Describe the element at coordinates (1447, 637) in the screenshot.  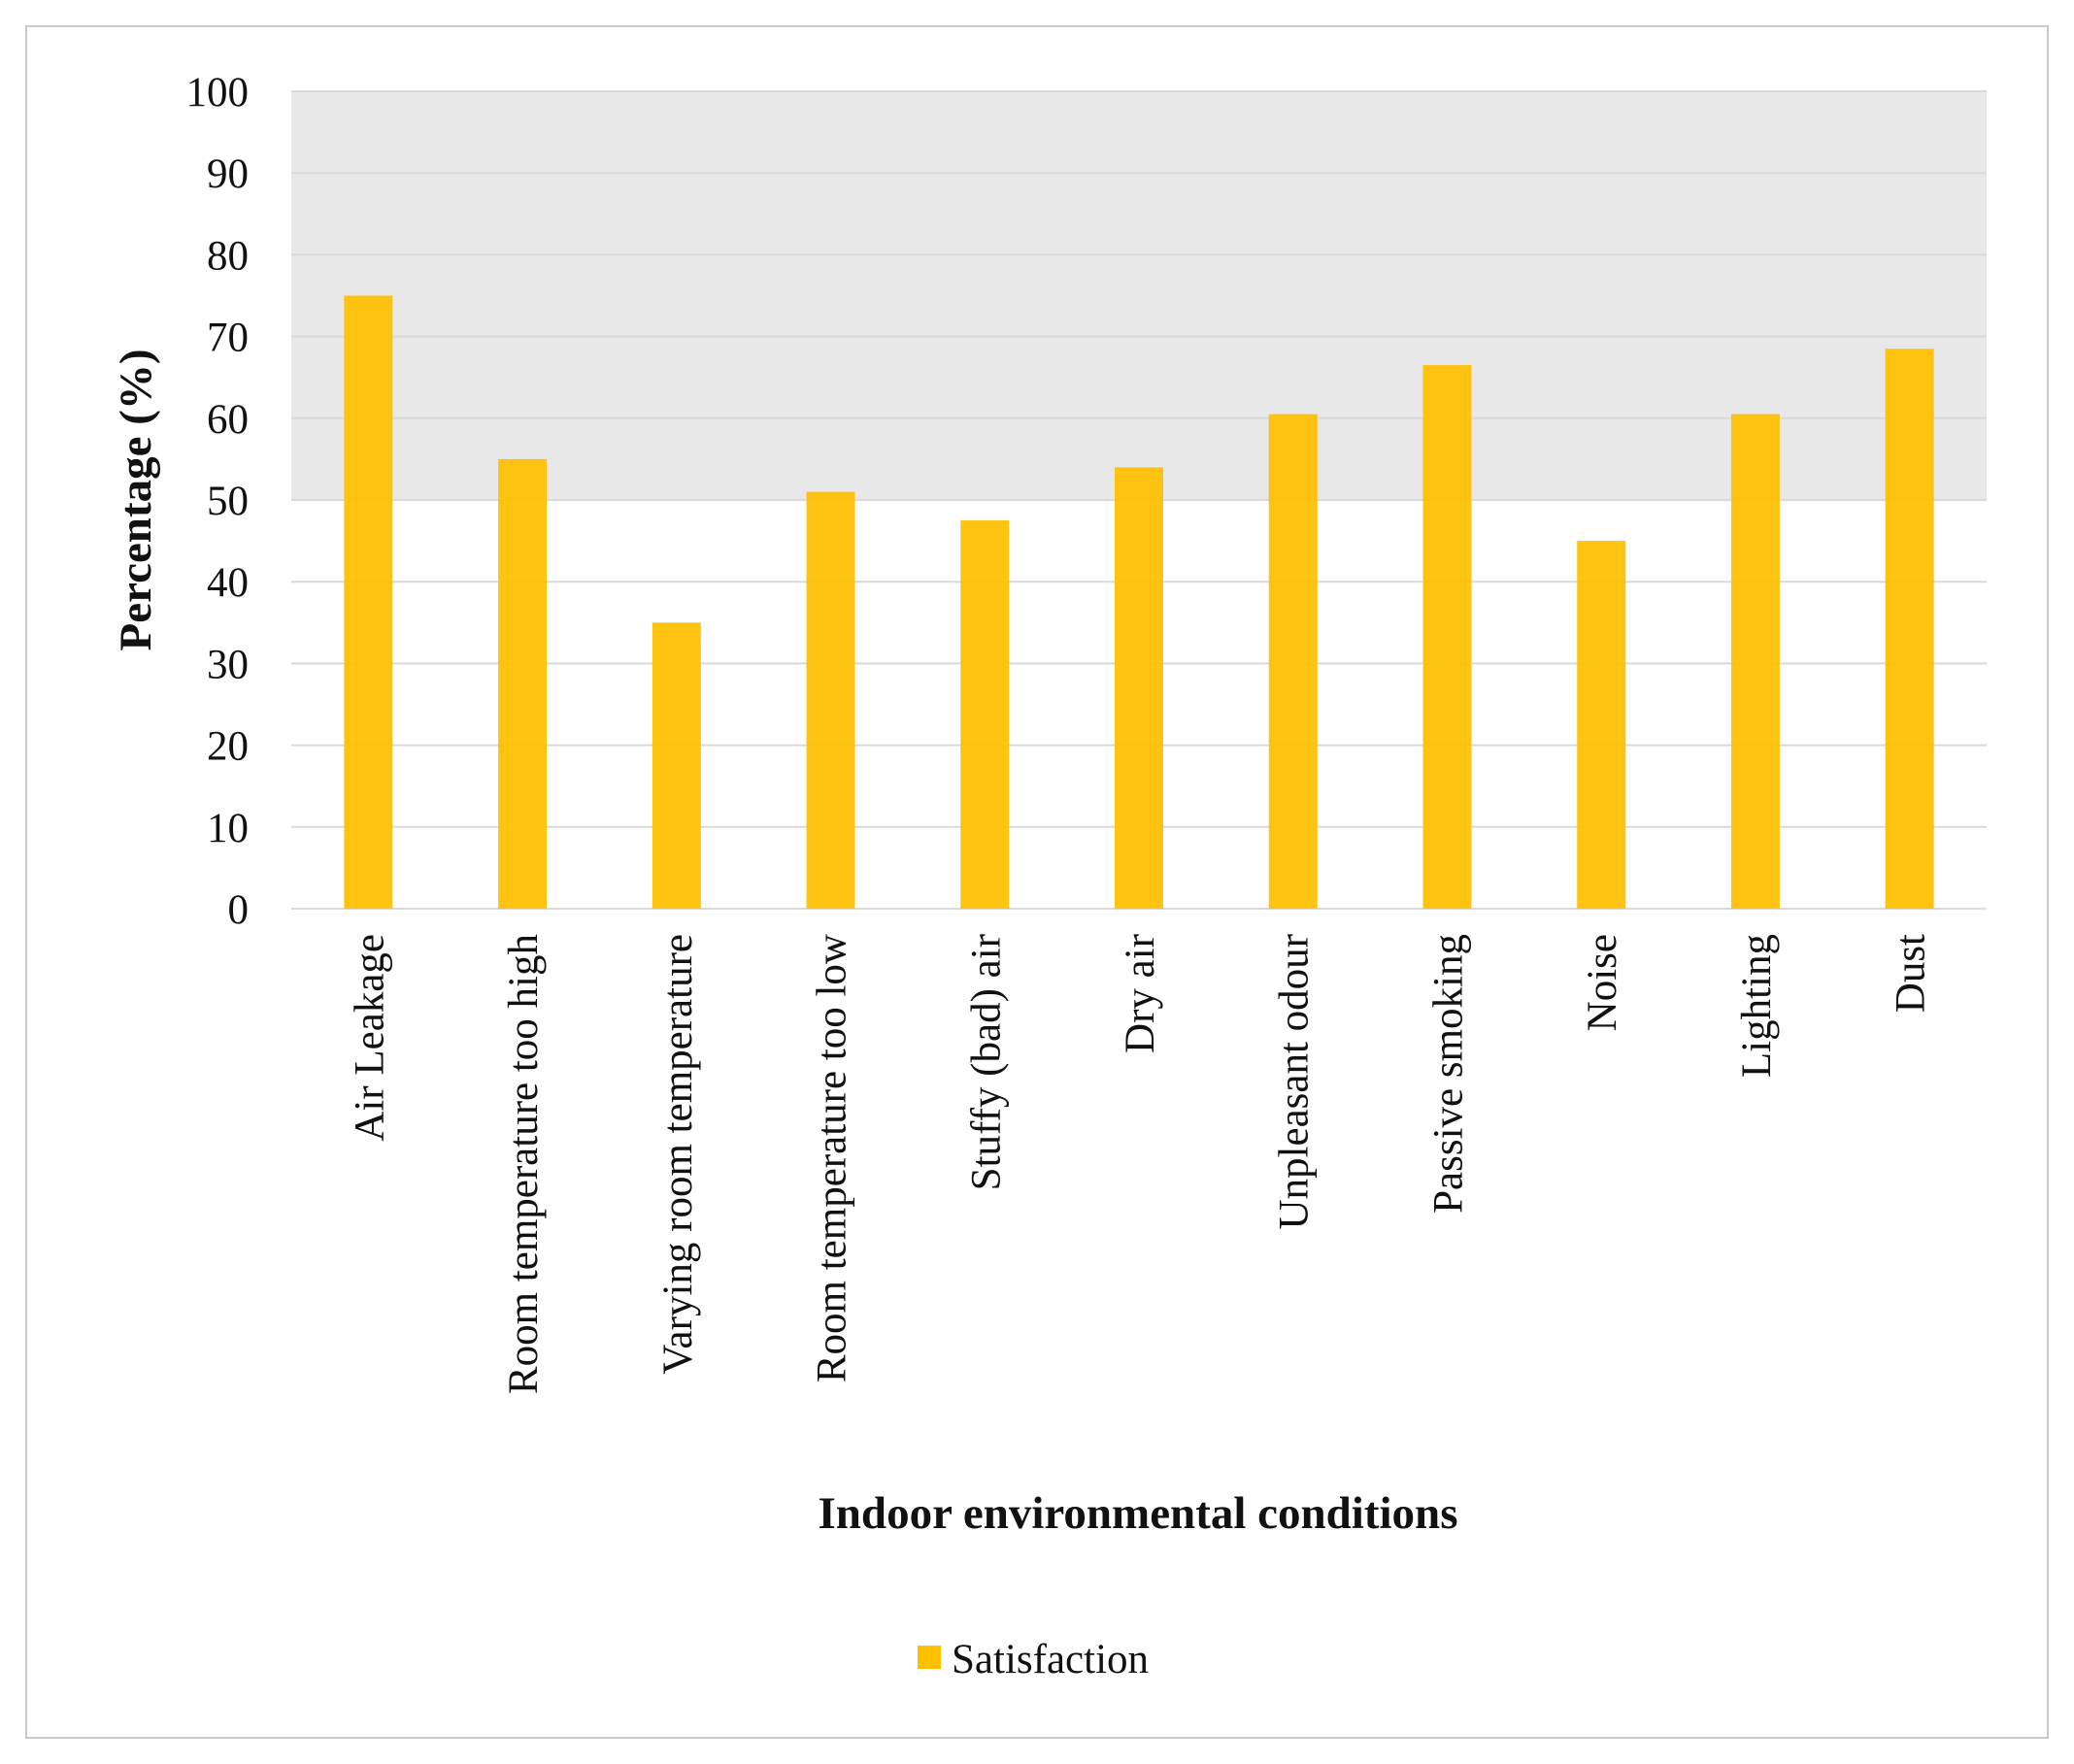
I see `bar-passive-smoking` at that location.